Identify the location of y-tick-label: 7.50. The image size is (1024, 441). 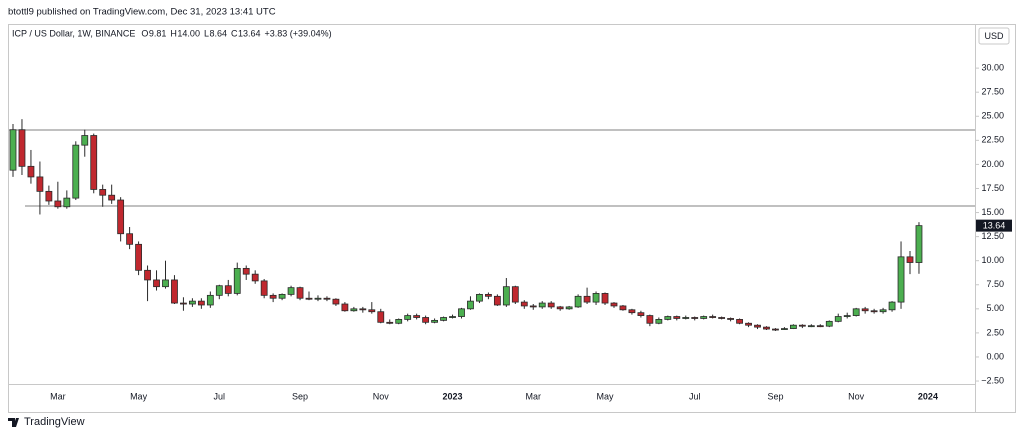
(995, 284).